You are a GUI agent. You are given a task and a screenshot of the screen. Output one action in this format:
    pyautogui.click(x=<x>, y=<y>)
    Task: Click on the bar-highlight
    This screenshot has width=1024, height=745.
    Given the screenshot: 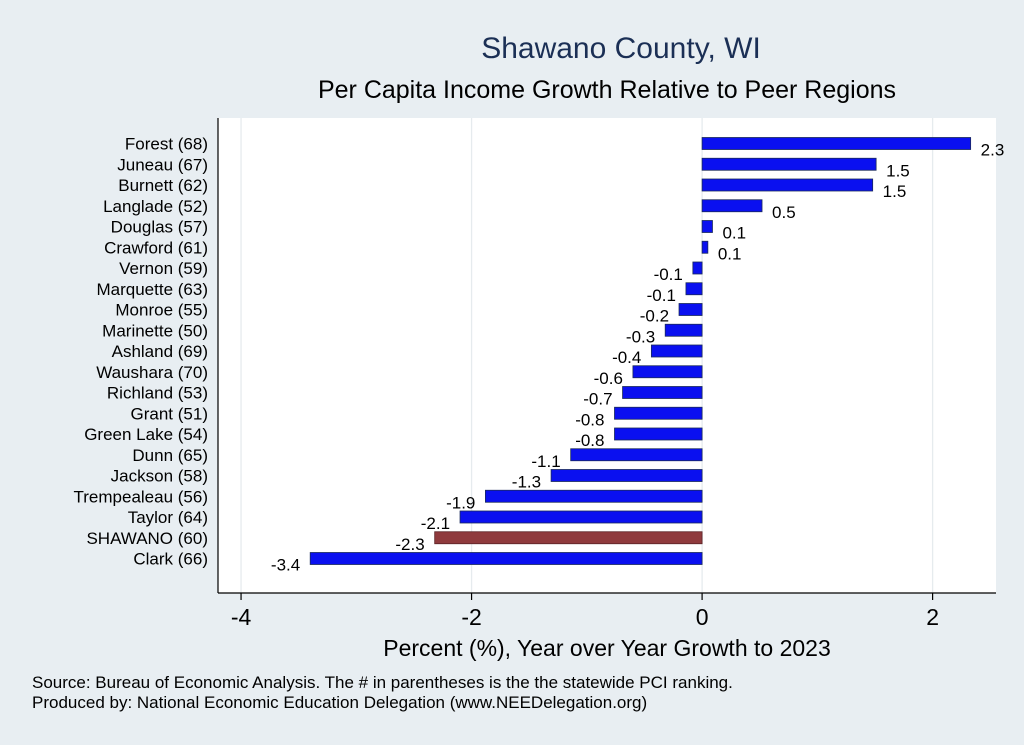 What is the action you would take?
    pyautogui.click(x=568, y=538)
    